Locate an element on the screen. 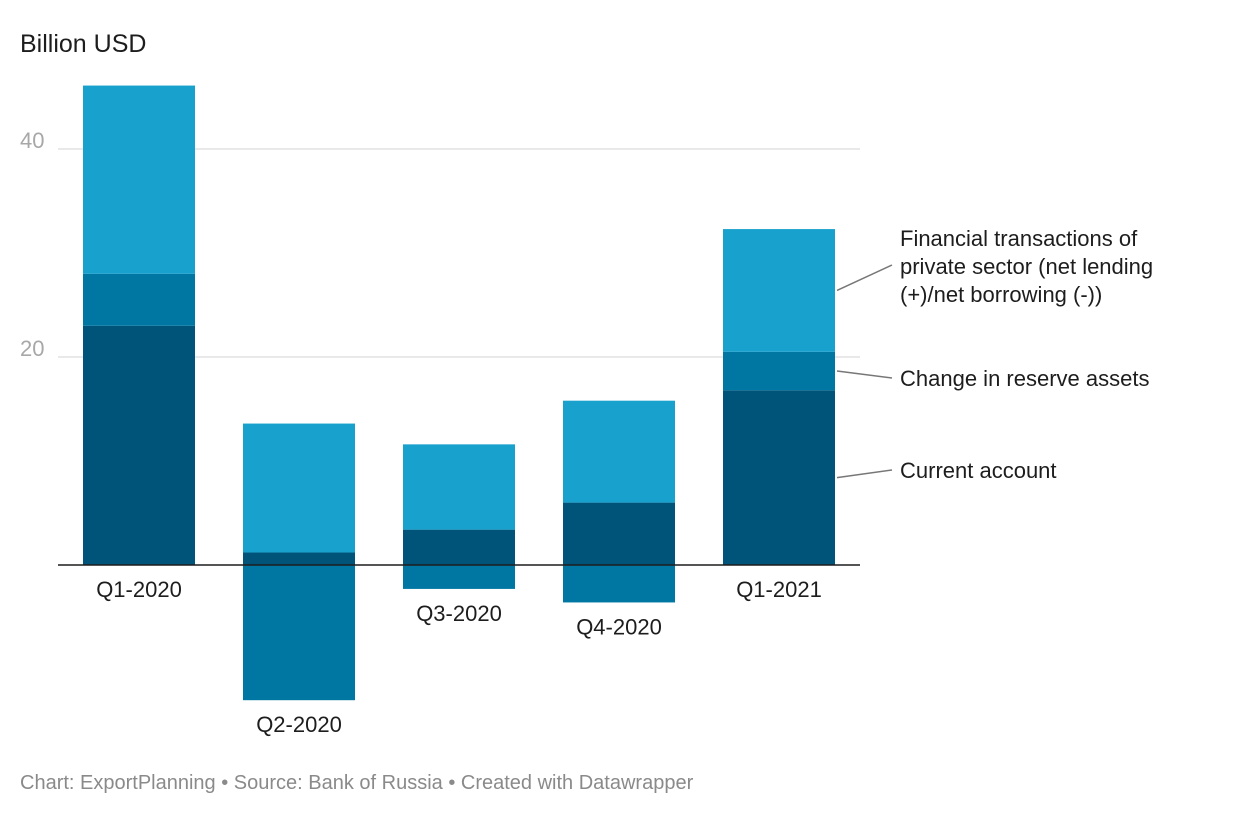  y-tick-label-20: 20 is located at coordinates (32, 348).